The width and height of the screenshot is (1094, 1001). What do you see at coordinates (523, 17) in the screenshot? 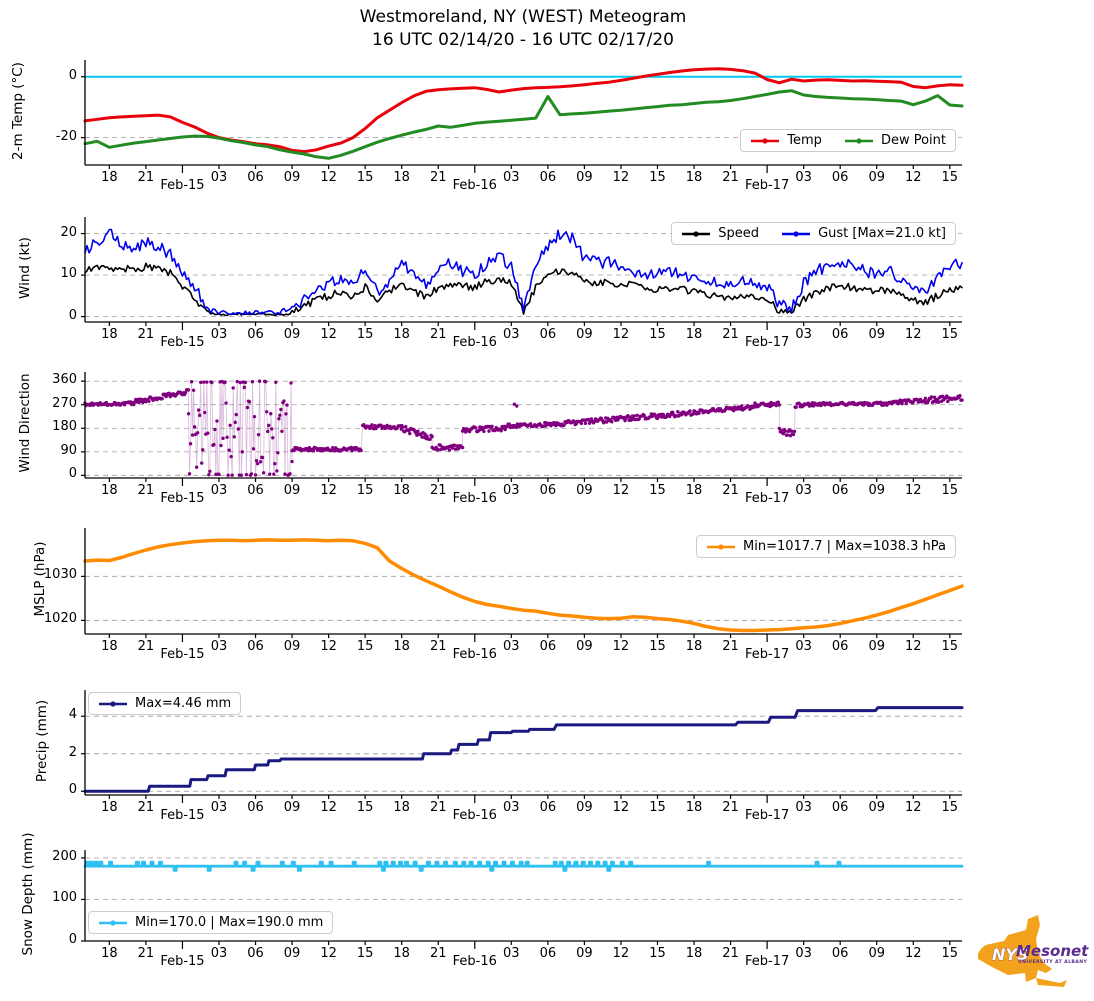
I see `chart-title-line1: Westmoreland, NY (WEST) Meteogram` at bounding box center [523, 17].